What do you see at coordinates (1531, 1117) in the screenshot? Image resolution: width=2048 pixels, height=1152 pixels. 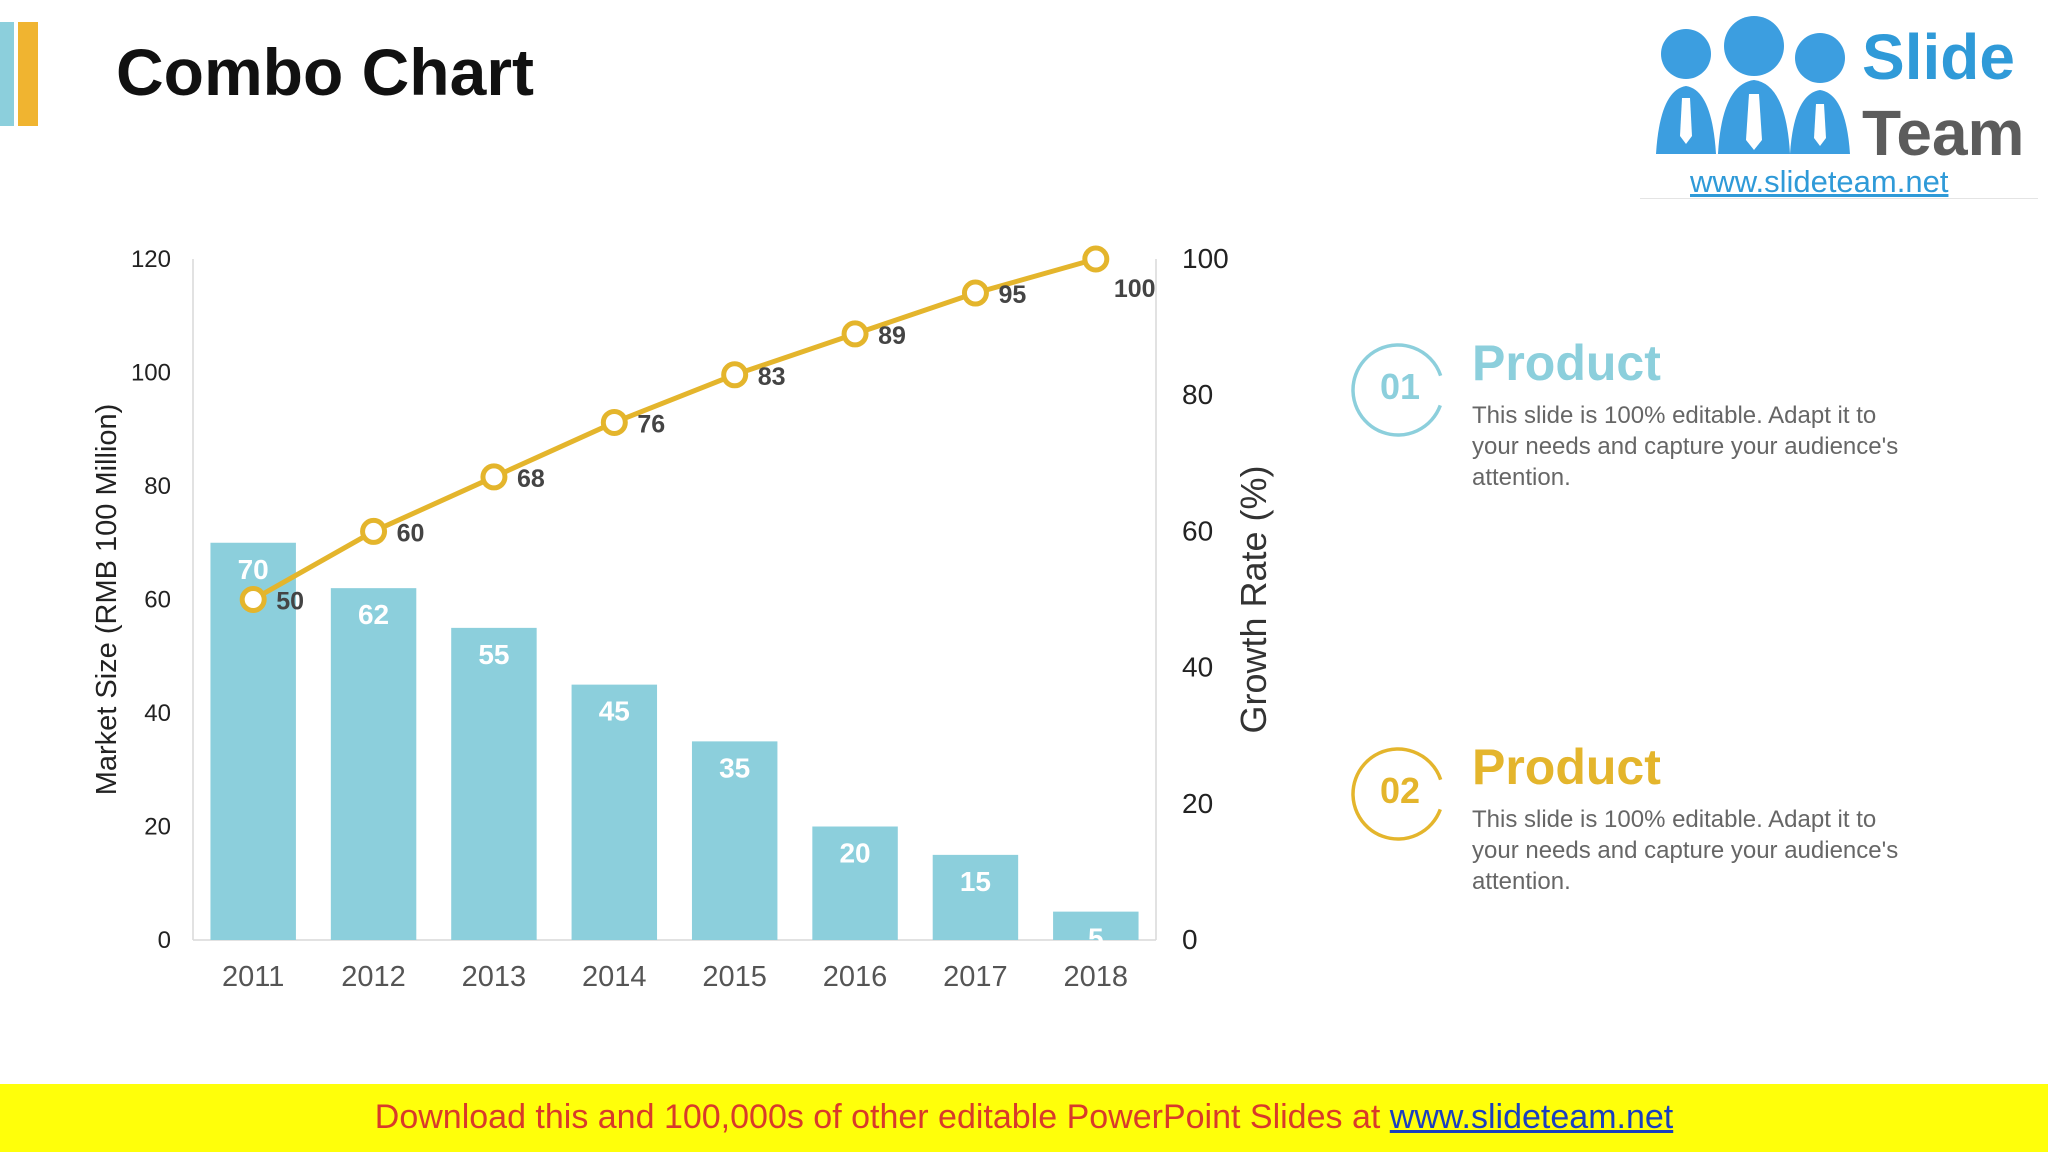 I see `banner-link: www.slideteam.net` at bounding box center [1531, 1117].